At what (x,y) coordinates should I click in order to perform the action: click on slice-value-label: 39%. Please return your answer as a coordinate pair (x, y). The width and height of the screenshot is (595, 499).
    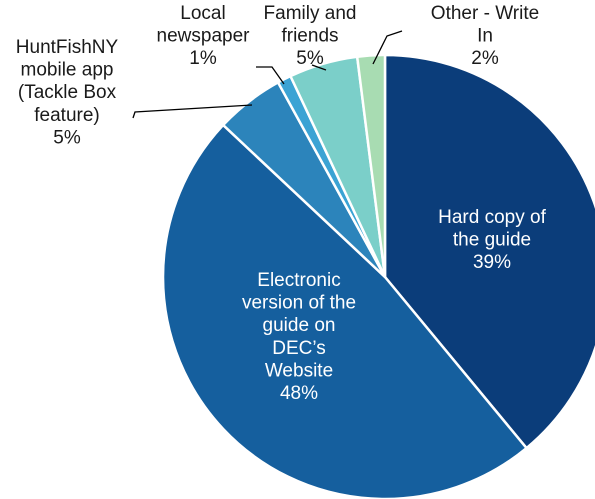
    Looking at the image, I should click on (492, 262).